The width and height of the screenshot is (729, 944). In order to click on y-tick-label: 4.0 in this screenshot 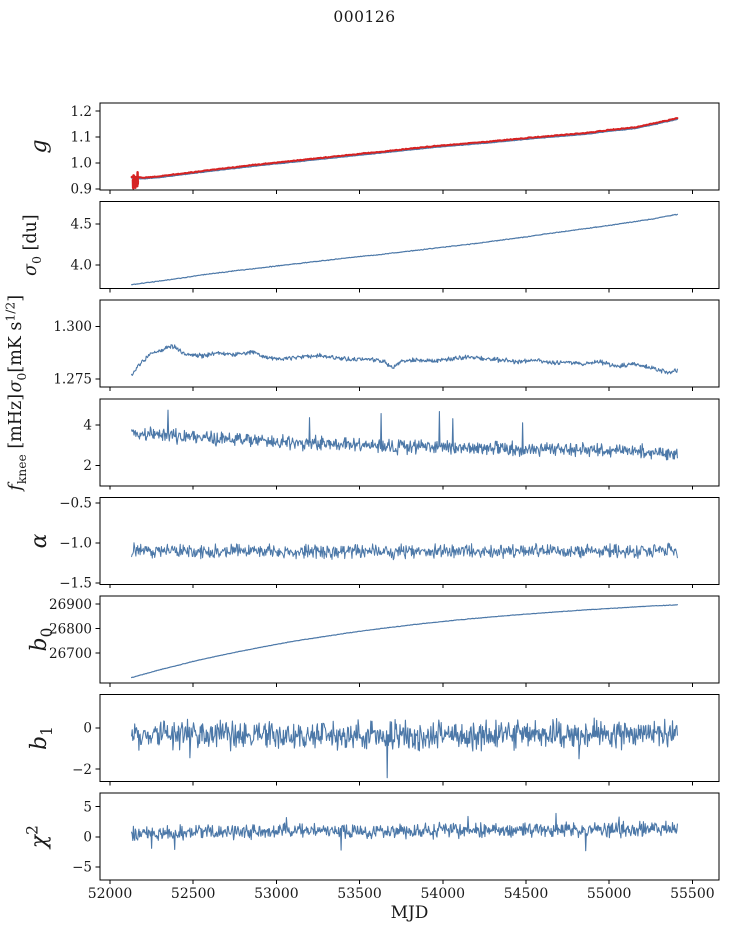, I will do `click(81, 265)`.